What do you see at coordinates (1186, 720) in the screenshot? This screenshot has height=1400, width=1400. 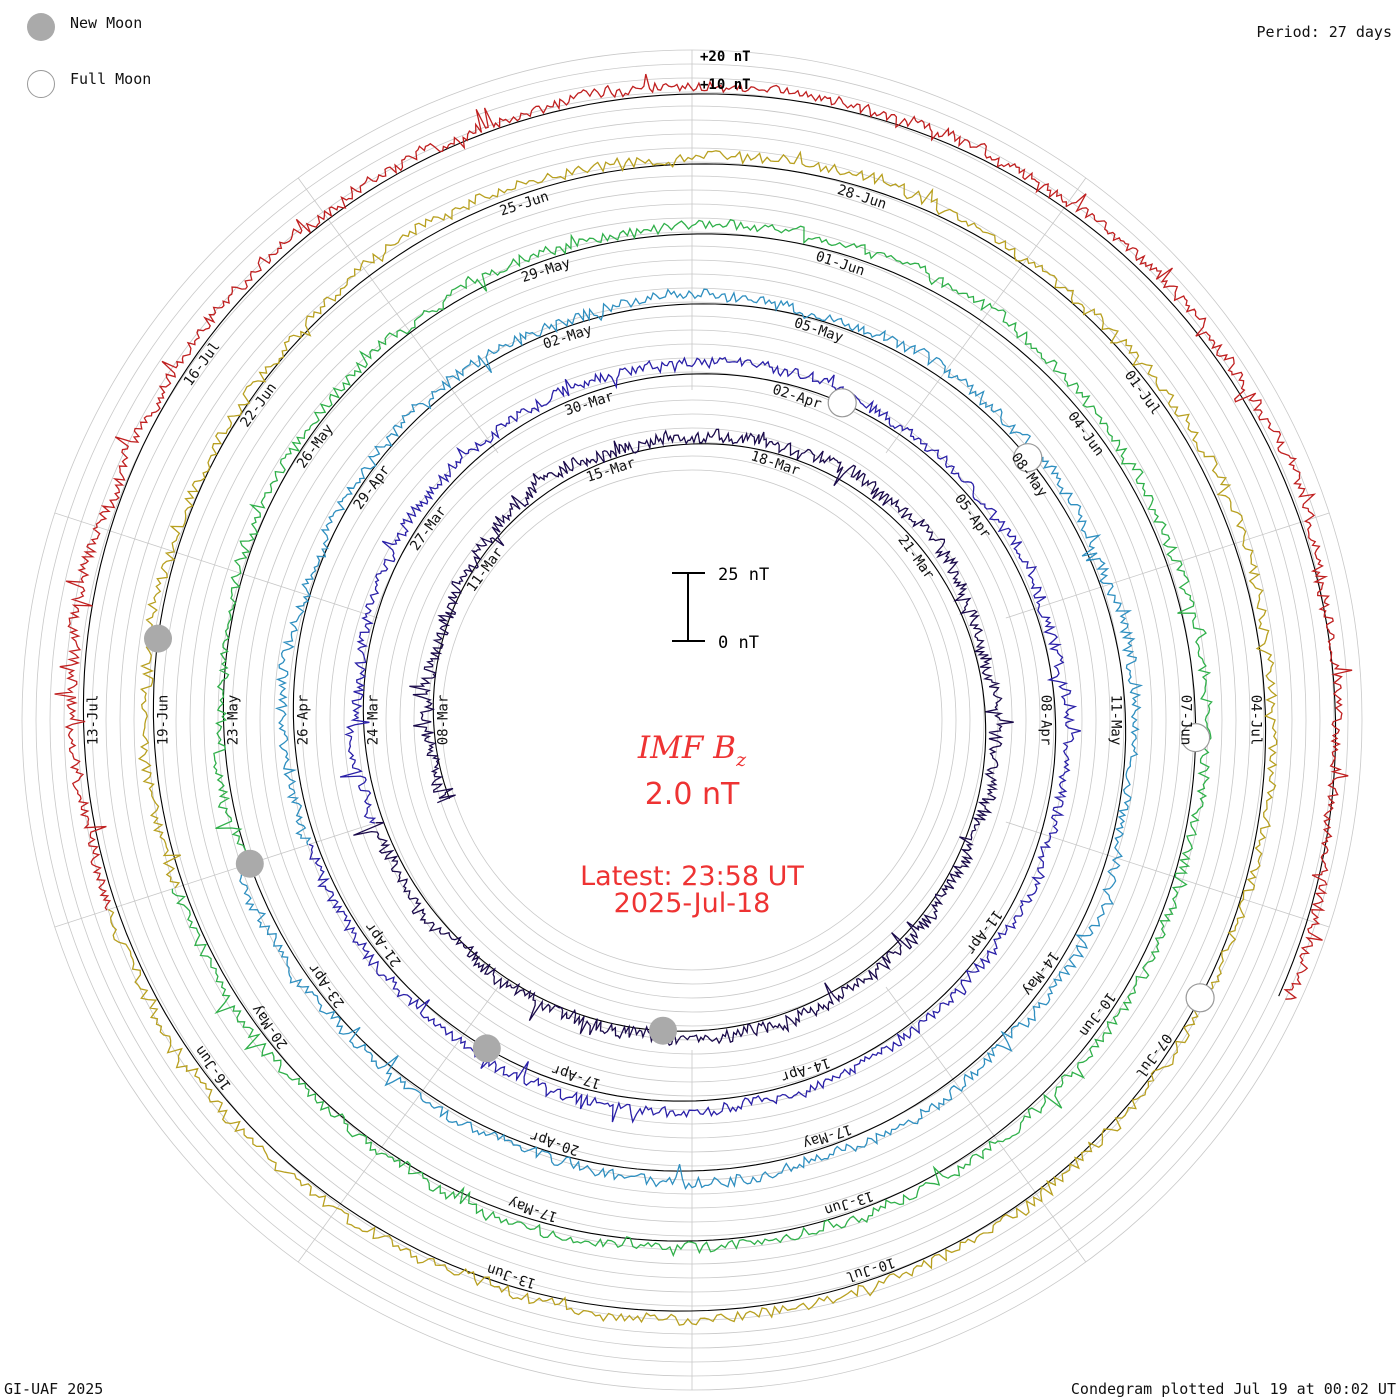 I see `date-label: 07-Jun` at bounding box center [1186, 720].